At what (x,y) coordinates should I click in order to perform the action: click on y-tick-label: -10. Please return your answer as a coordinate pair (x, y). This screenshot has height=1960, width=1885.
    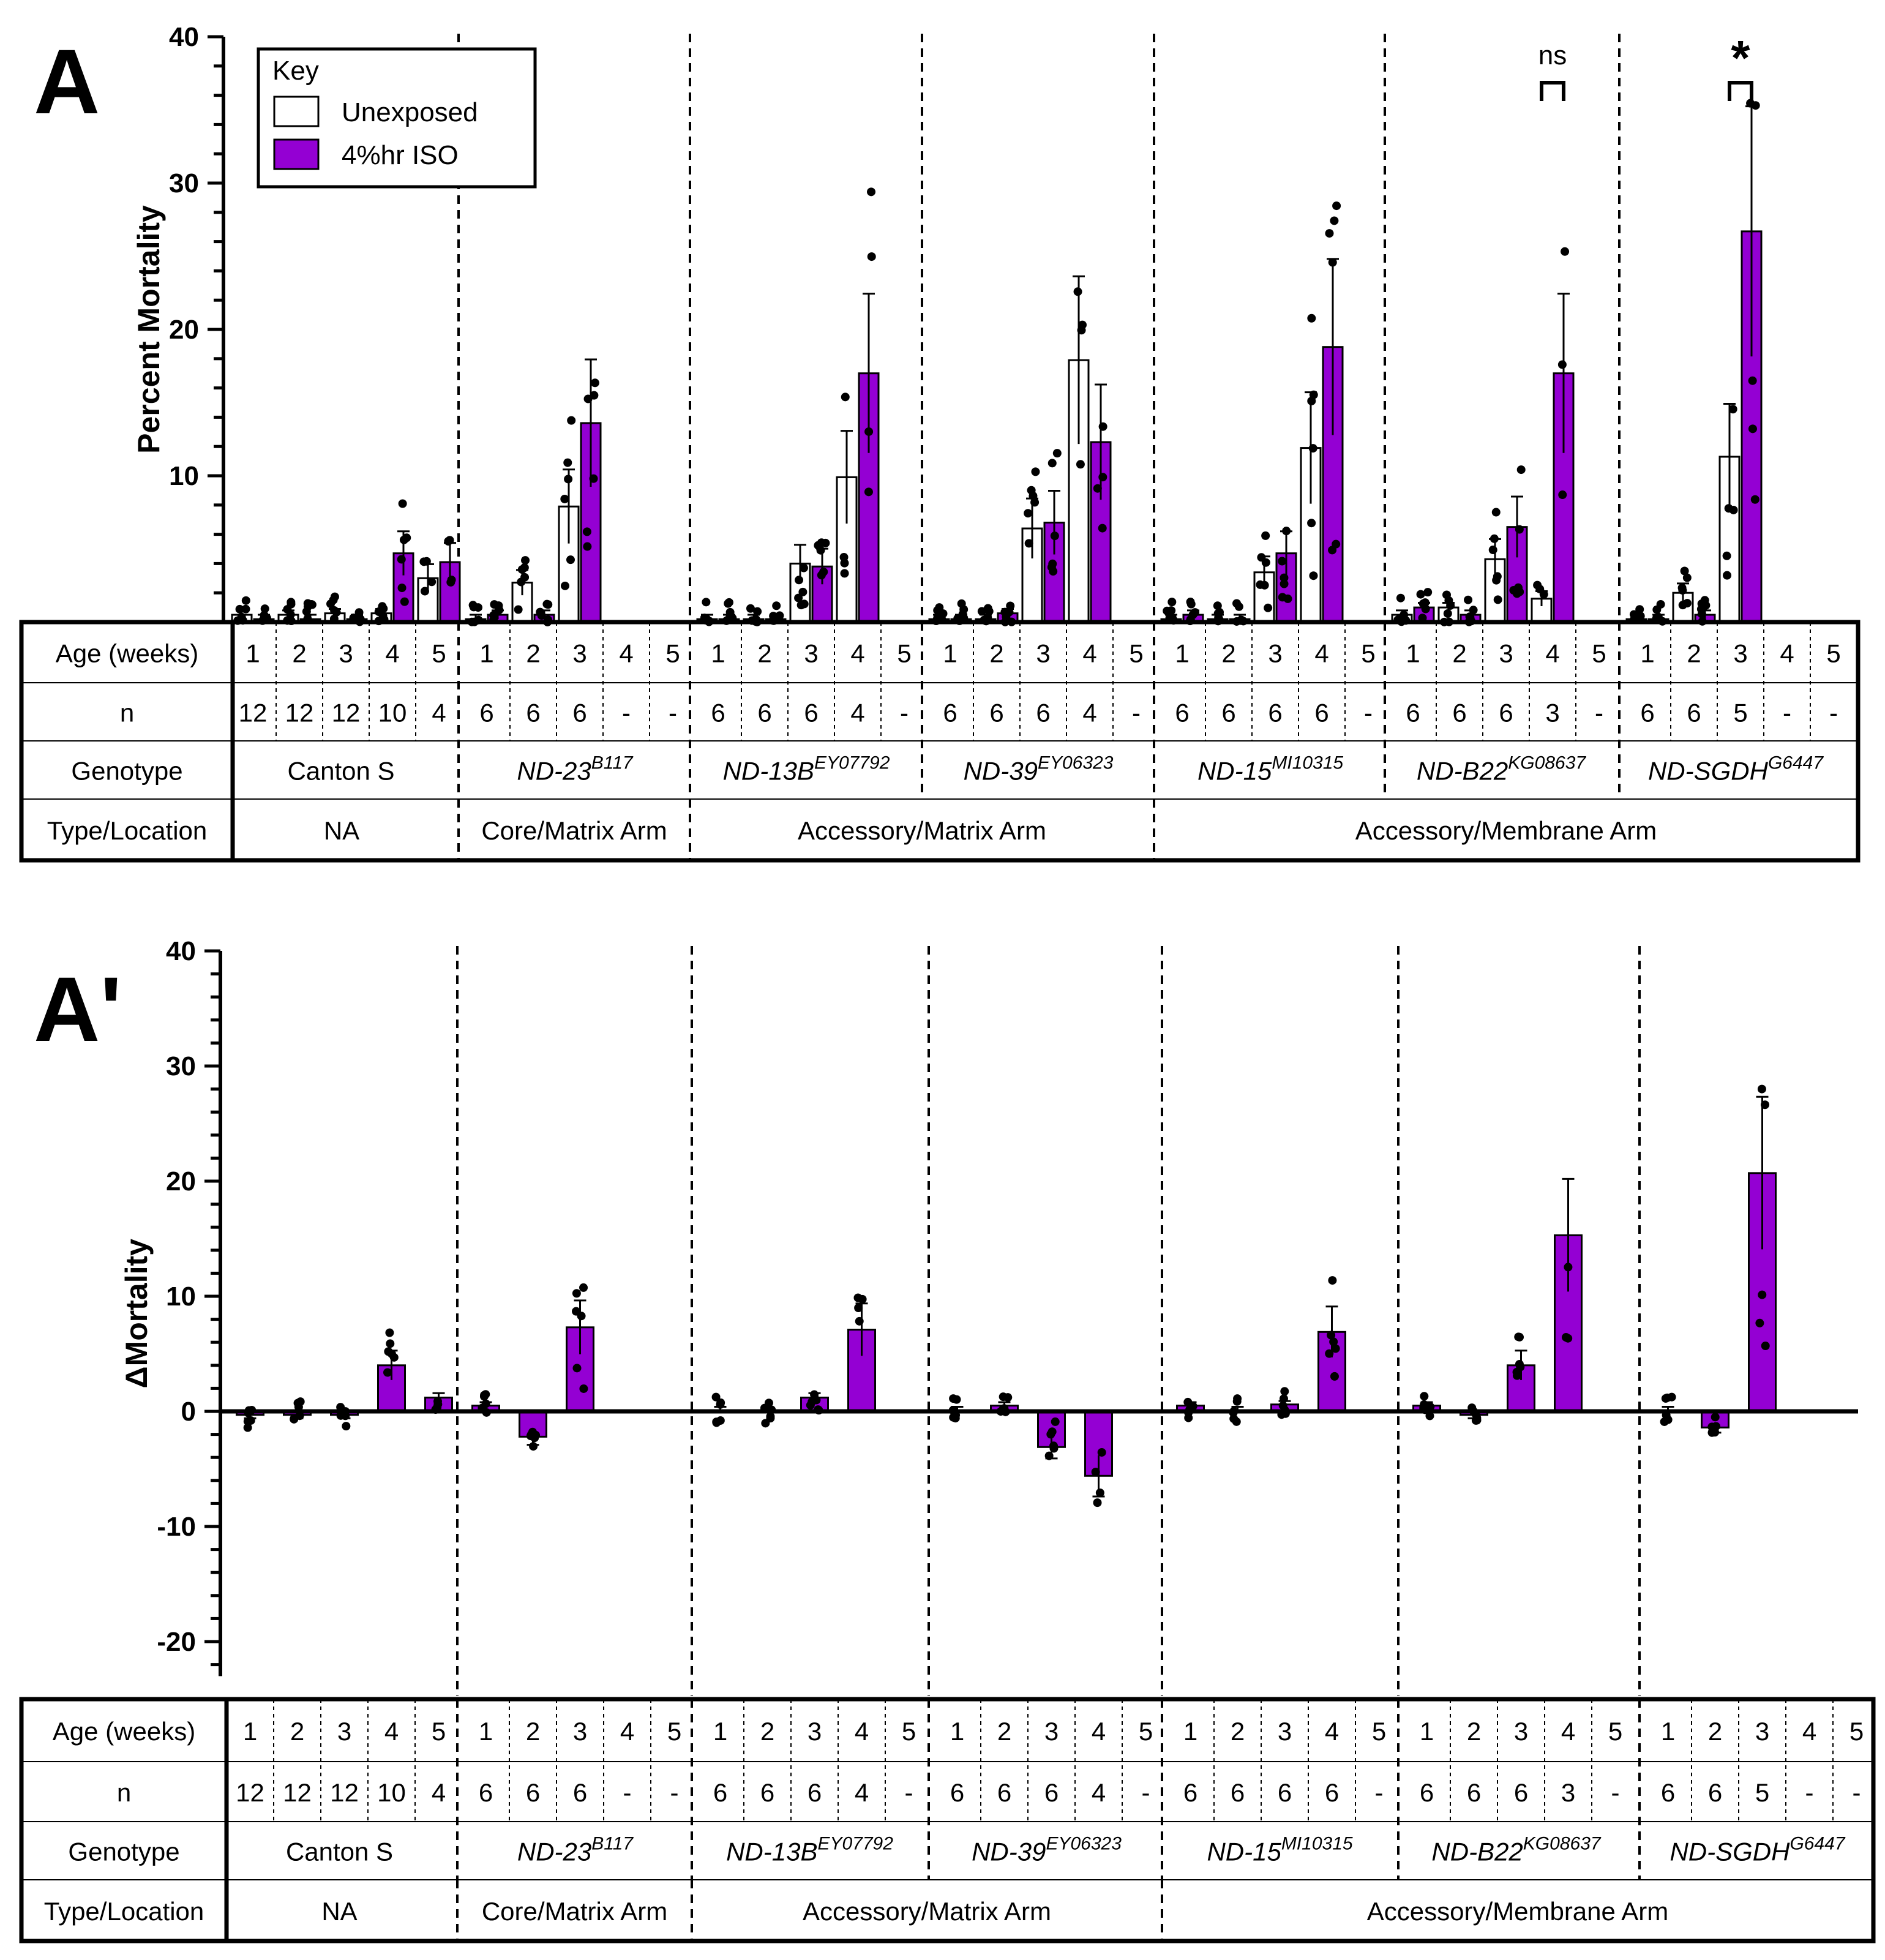
    Looking at the image, I should click on (176, 1527).